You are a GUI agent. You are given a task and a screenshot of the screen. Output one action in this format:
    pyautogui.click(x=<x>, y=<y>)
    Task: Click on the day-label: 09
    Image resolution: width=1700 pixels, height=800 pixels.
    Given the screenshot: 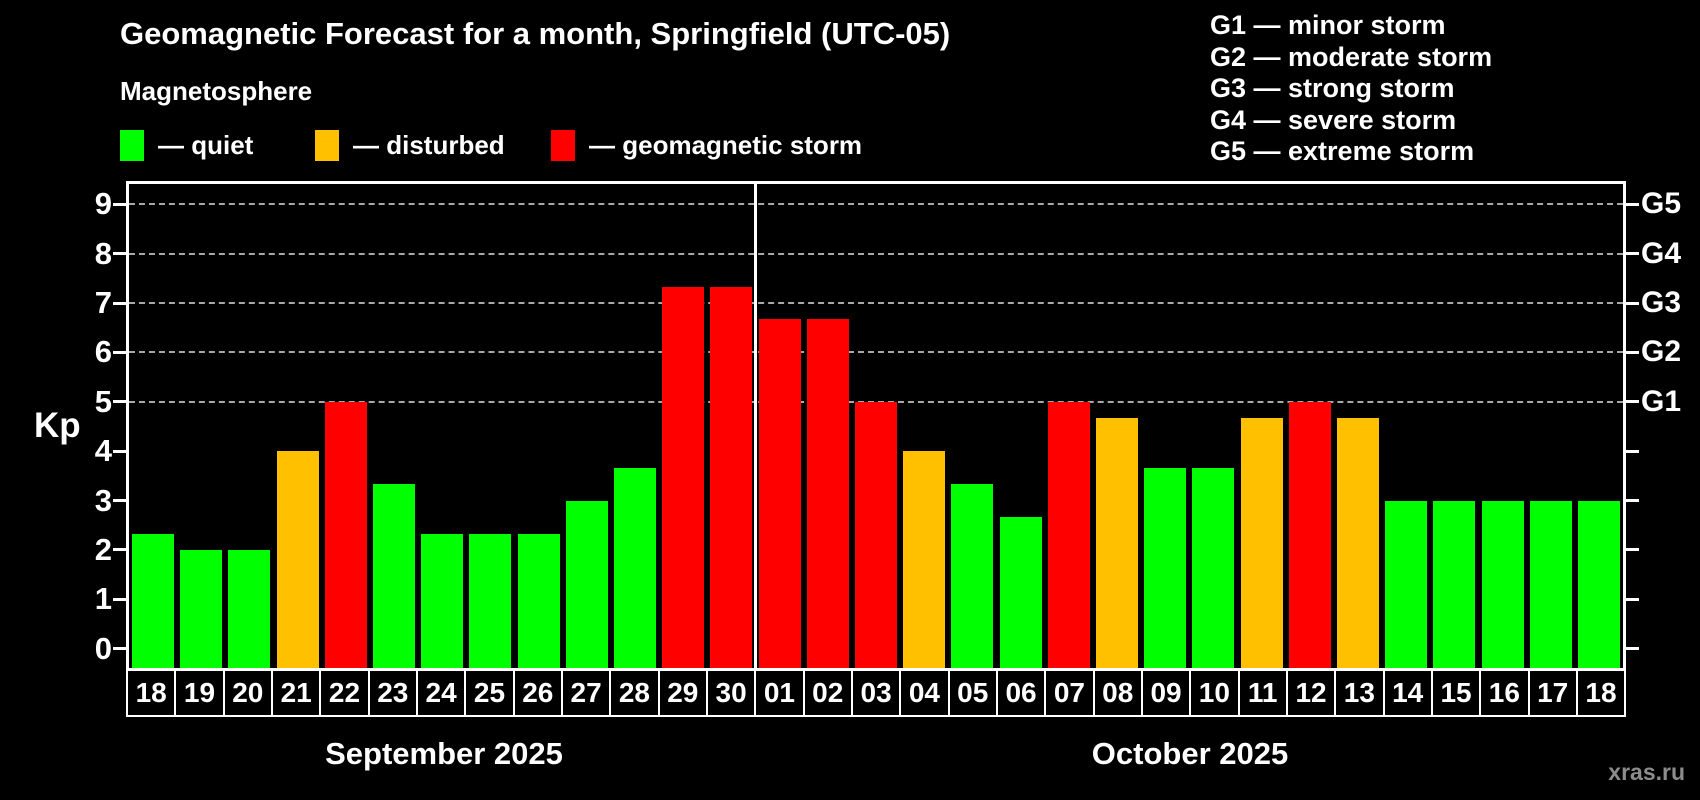 What is the action you would take?
    pyautogui.click(x=1166, y=693)
    